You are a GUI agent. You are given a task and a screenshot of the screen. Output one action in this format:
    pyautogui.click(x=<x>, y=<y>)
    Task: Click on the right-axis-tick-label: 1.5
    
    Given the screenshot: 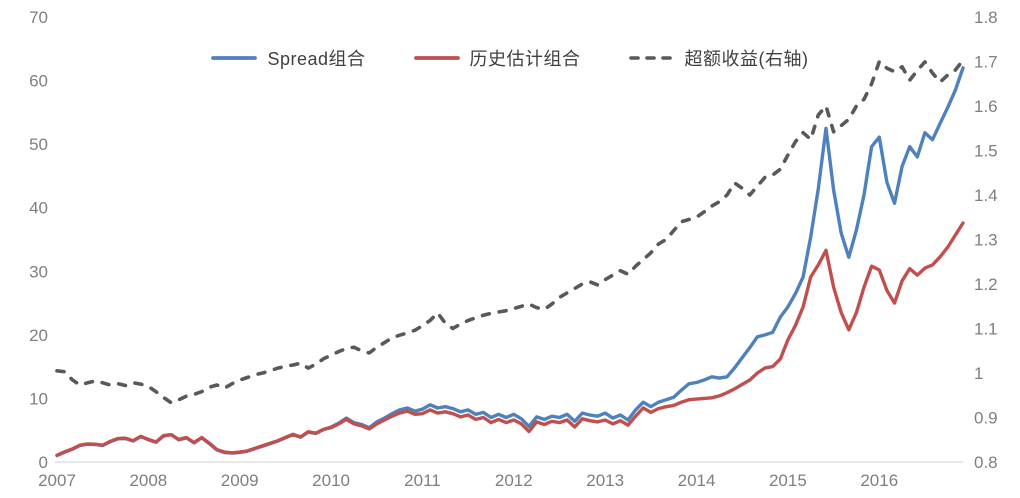 What is the action you would take?
    pyautogui.click(x=986, y=151)
    